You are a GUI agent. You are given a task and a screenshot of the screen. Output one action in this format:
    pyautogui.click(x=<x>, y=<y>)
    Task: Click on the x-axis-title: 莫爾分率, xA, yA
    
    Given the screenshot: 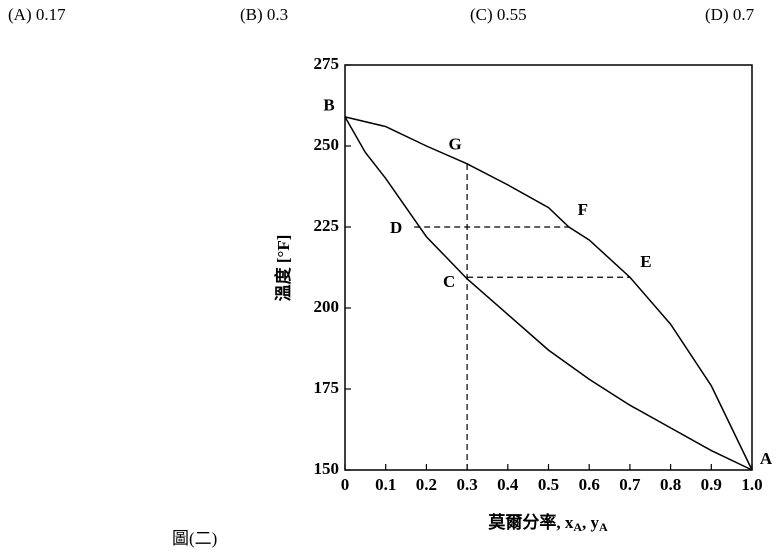 What is the action you would take?
    pyautogui.click(x=547, y=523)
    